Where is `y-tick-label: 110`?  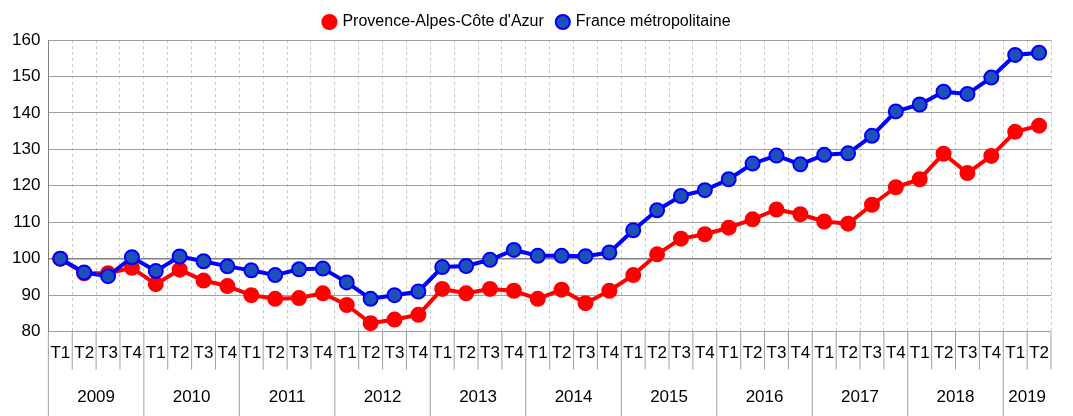
y-tick-label: 110 is located at coordinates (27, 221).